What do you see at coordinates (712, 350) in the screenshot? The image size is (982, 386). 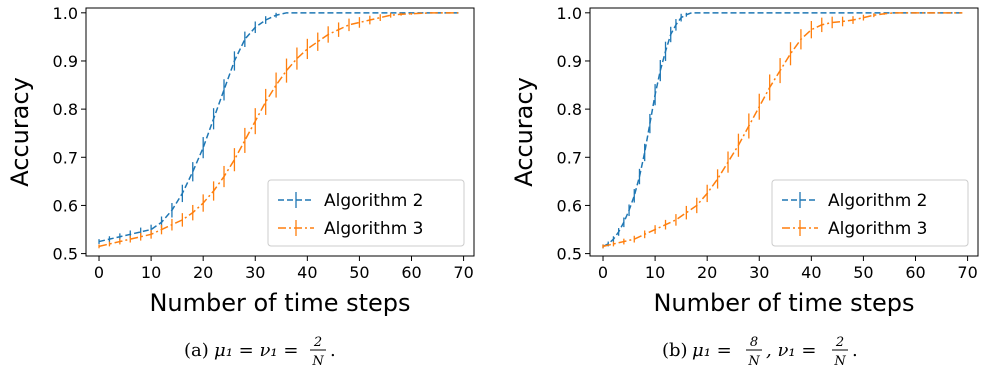 I see `caption-text: μ₁ =` at bounding box center [712, 350].